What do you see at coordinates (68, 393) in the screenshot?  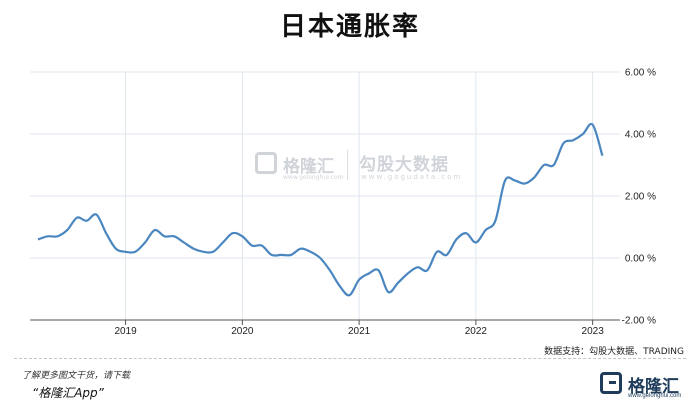 I see `footer-app-name: “格隆汇App”` at bounding box center [68, 393].